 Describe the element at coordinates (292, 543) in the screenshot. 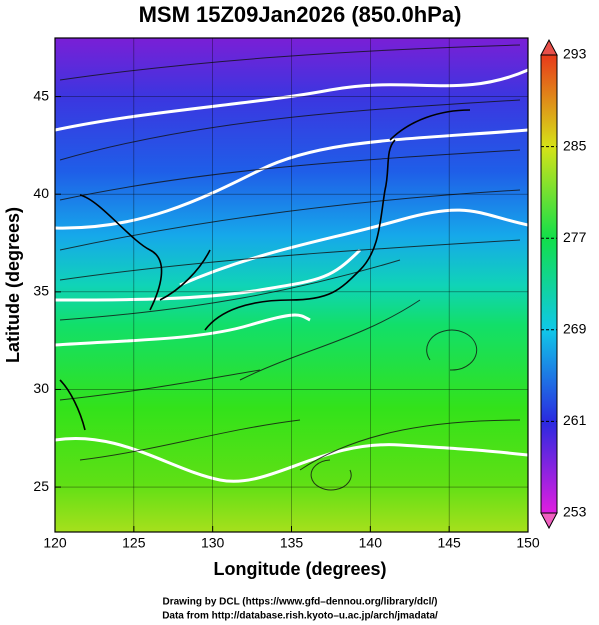

I see `x-tick-label: 135` at that location.